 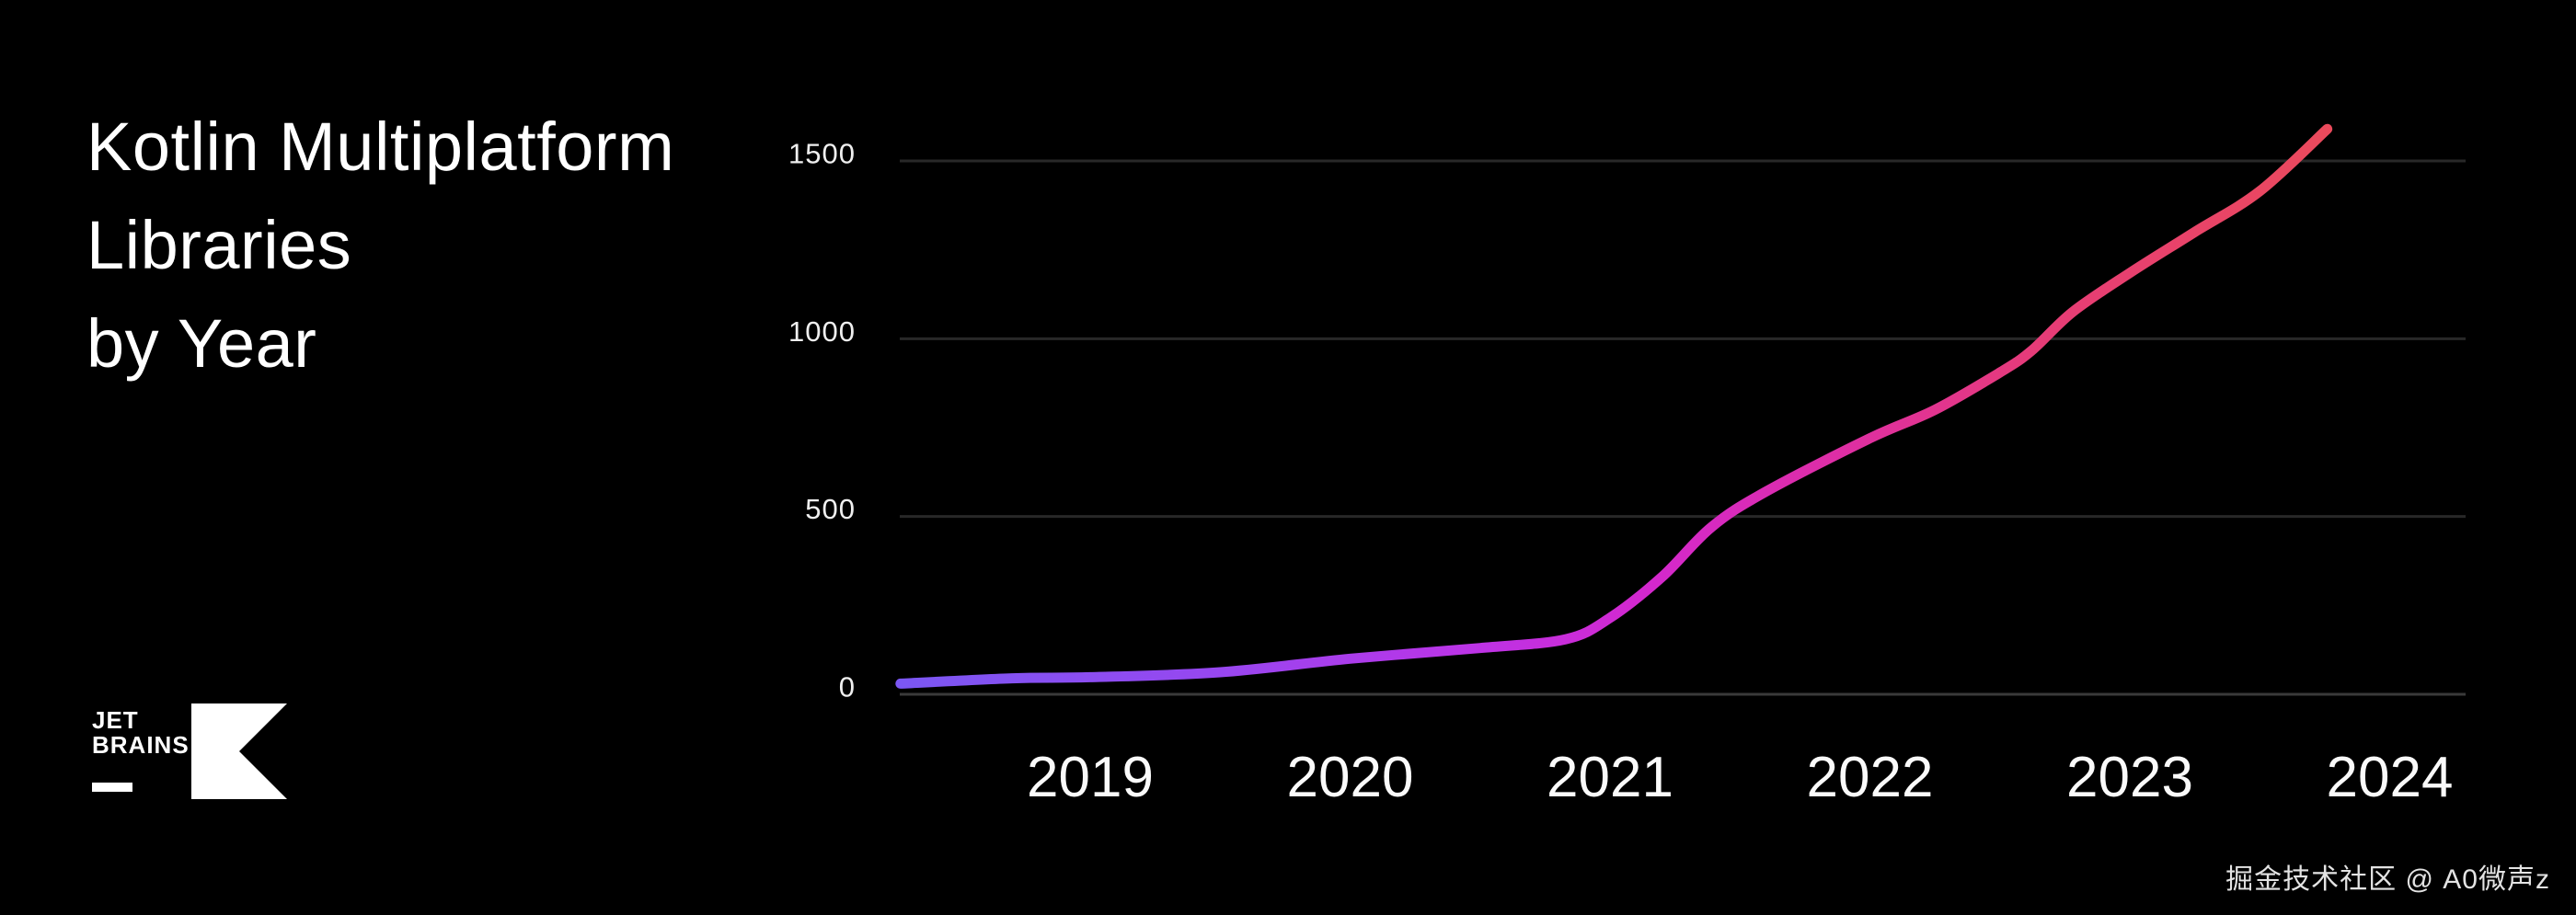 What do you see at coordinates (1870, 777) in the screenshot?
I see `x-tick-label-2022: 2022` at bounding box center [1870, 777].